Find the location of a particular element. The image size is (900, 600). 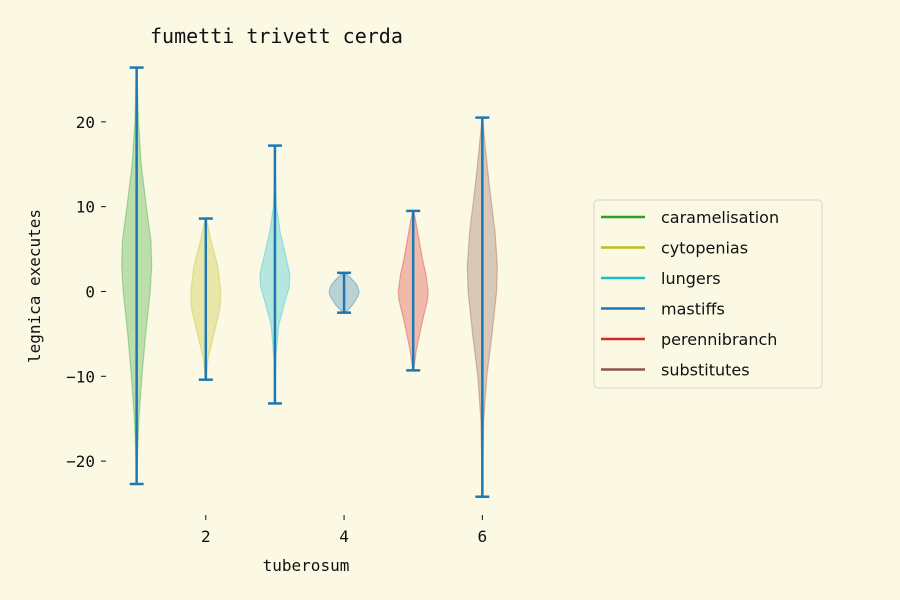

chart-title: fumetti trivett cerda is located at coordinates (276, 36).